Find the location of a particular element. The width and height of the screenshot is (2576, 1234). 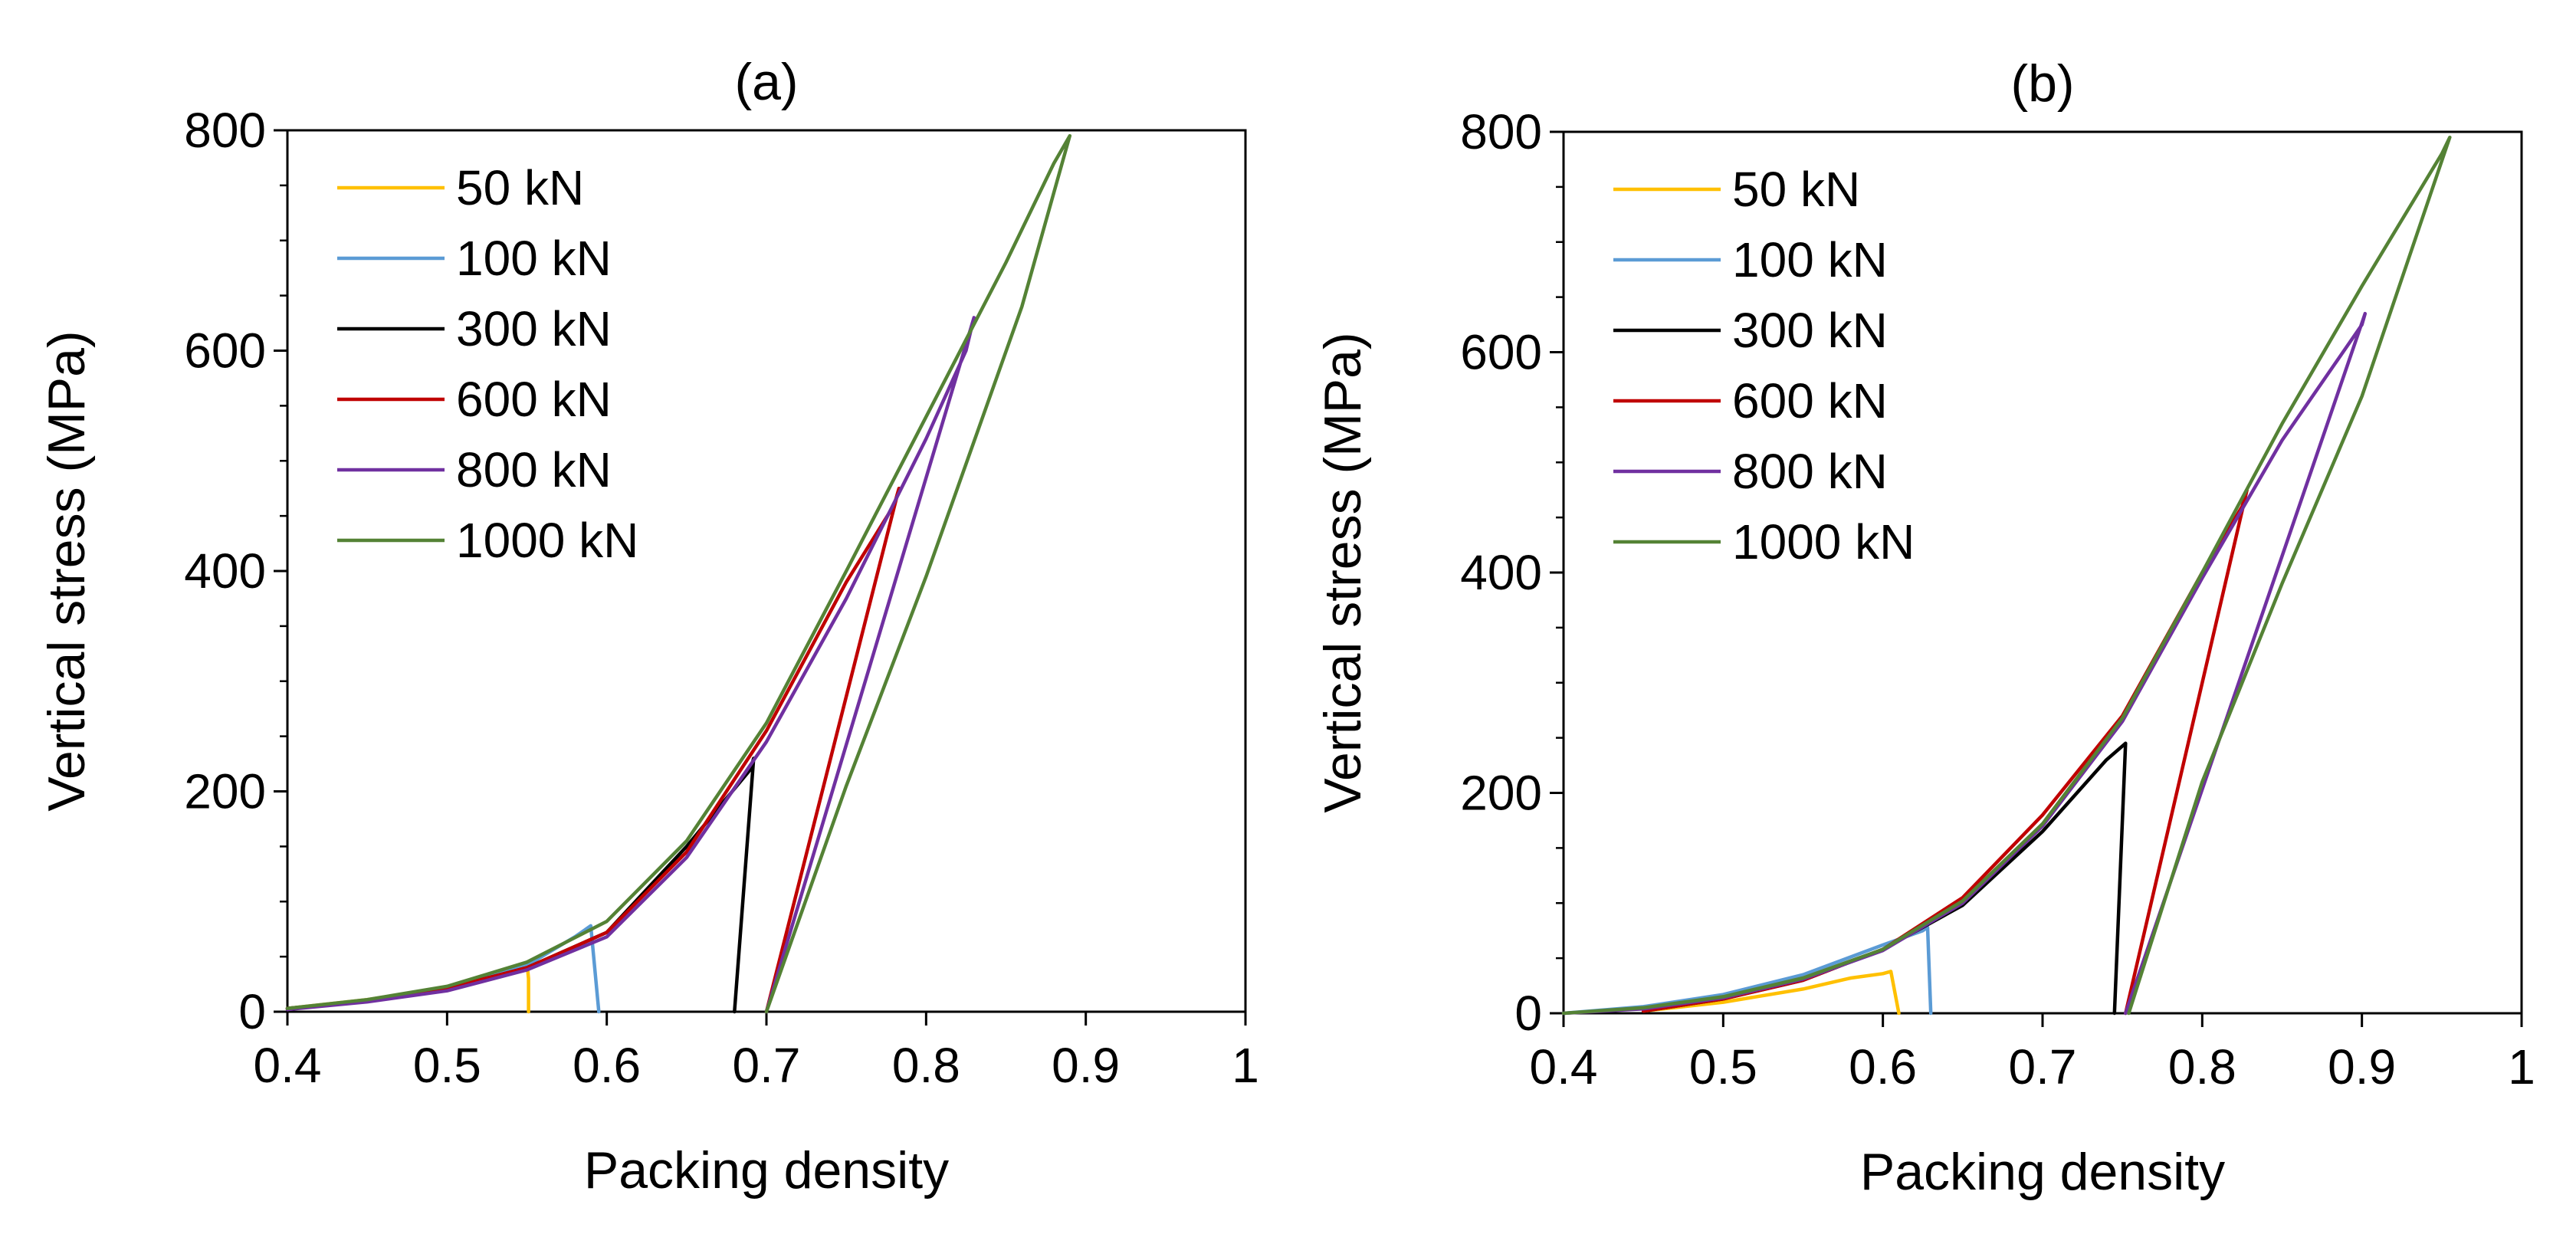

panel-title: (a) is located at coordinates (766, 82).